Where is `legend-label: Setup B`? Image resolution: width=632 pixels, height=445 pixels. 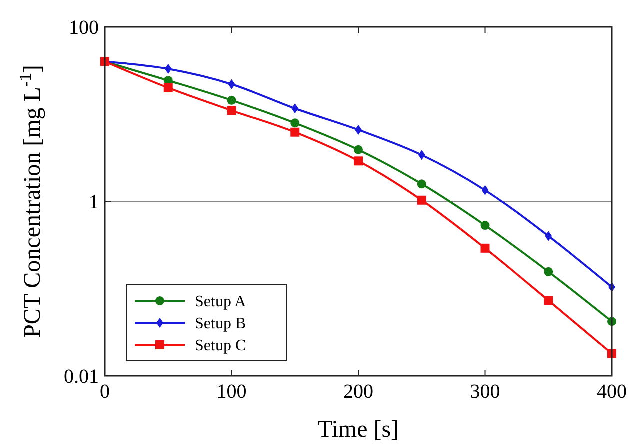 legend-label: Setup B is located at coordinates (220, 324).